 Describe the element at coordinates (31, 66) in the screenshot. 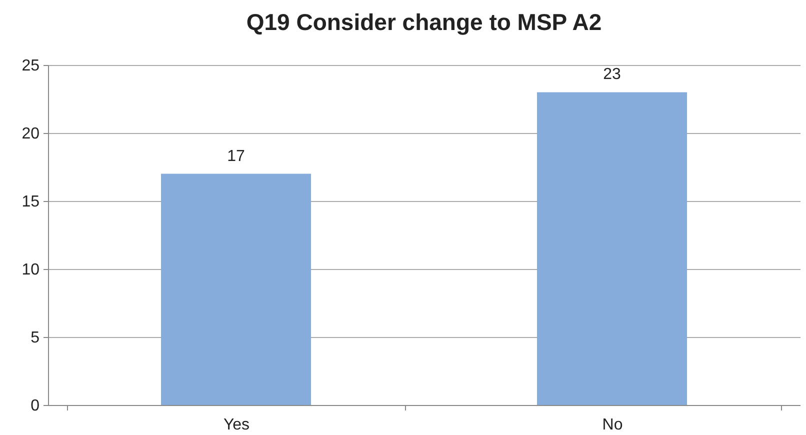

I see `y-tick-label: 25` at that location.